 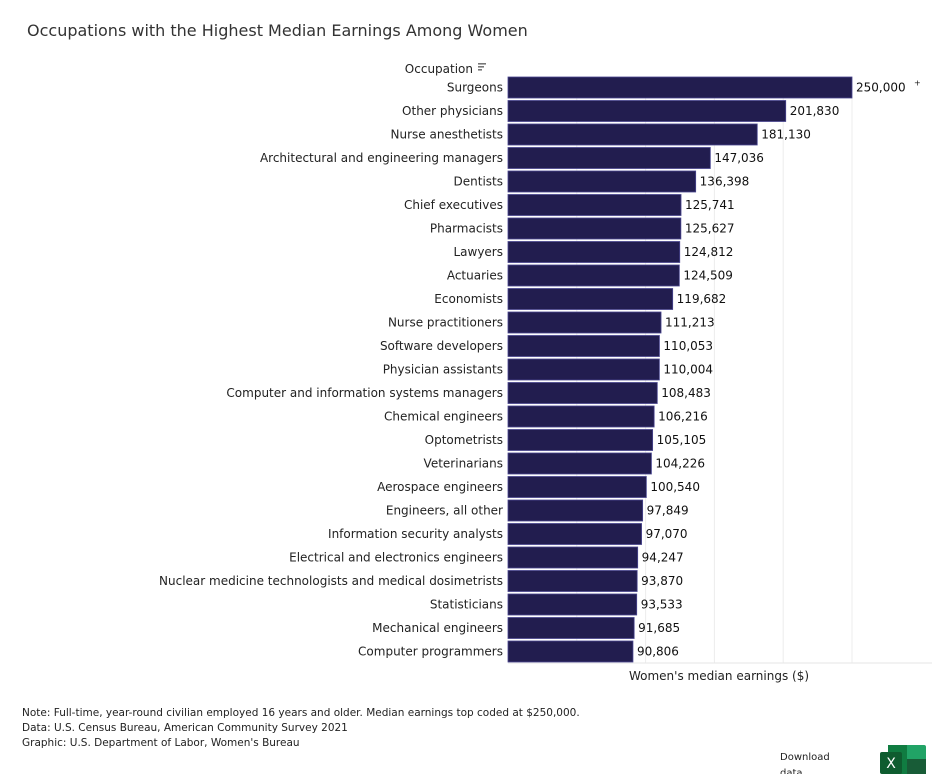 I want to click on data-label: 90,806, so click(x=658, y=652).